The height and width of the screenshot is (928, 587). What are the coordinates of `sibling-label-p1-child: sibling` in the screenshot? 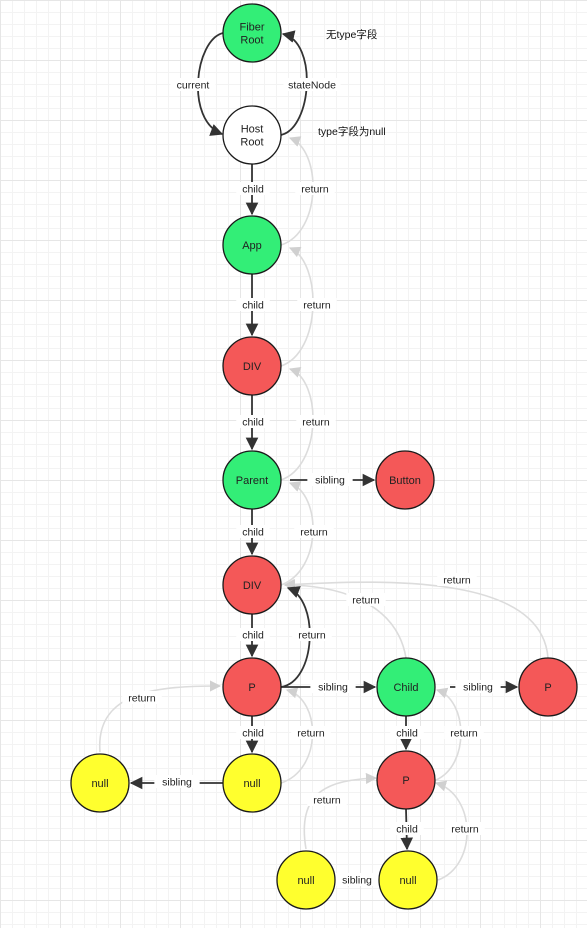 It's located at (333, 688).